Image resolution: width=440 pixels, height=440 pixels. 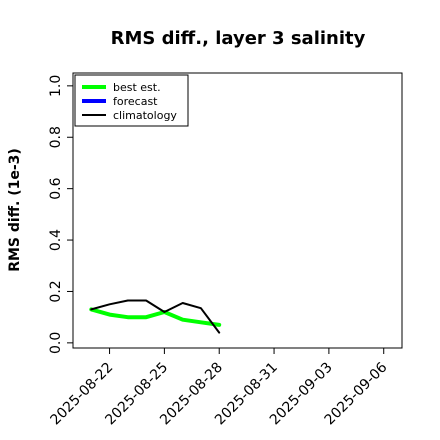 I want to click on legend-label: climatology, so click(x=145, y=115).